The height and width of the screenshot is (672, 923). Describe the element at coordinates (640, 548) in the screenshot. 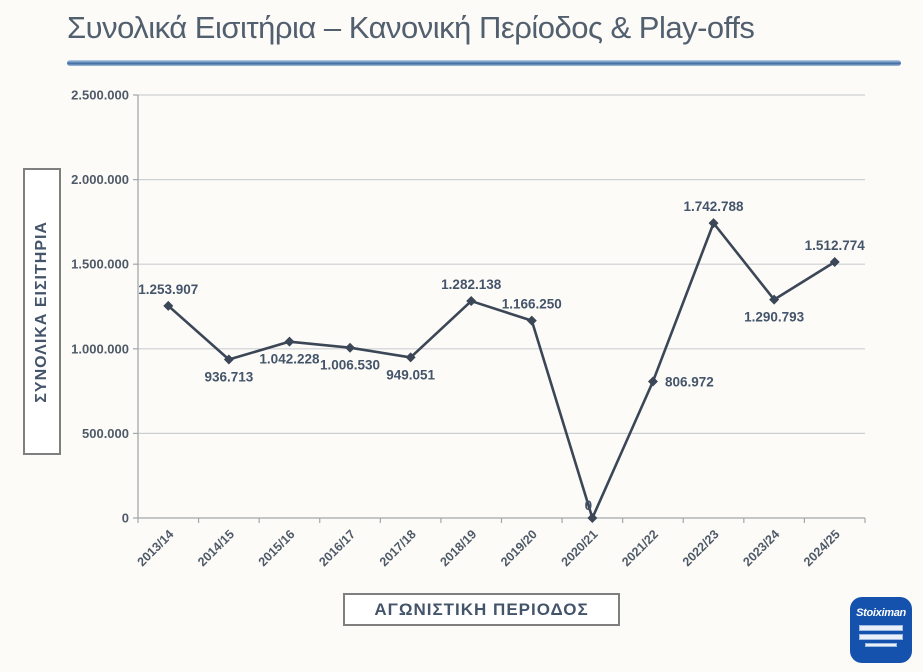

I see `x-tick-label: 2021/22` at that location.